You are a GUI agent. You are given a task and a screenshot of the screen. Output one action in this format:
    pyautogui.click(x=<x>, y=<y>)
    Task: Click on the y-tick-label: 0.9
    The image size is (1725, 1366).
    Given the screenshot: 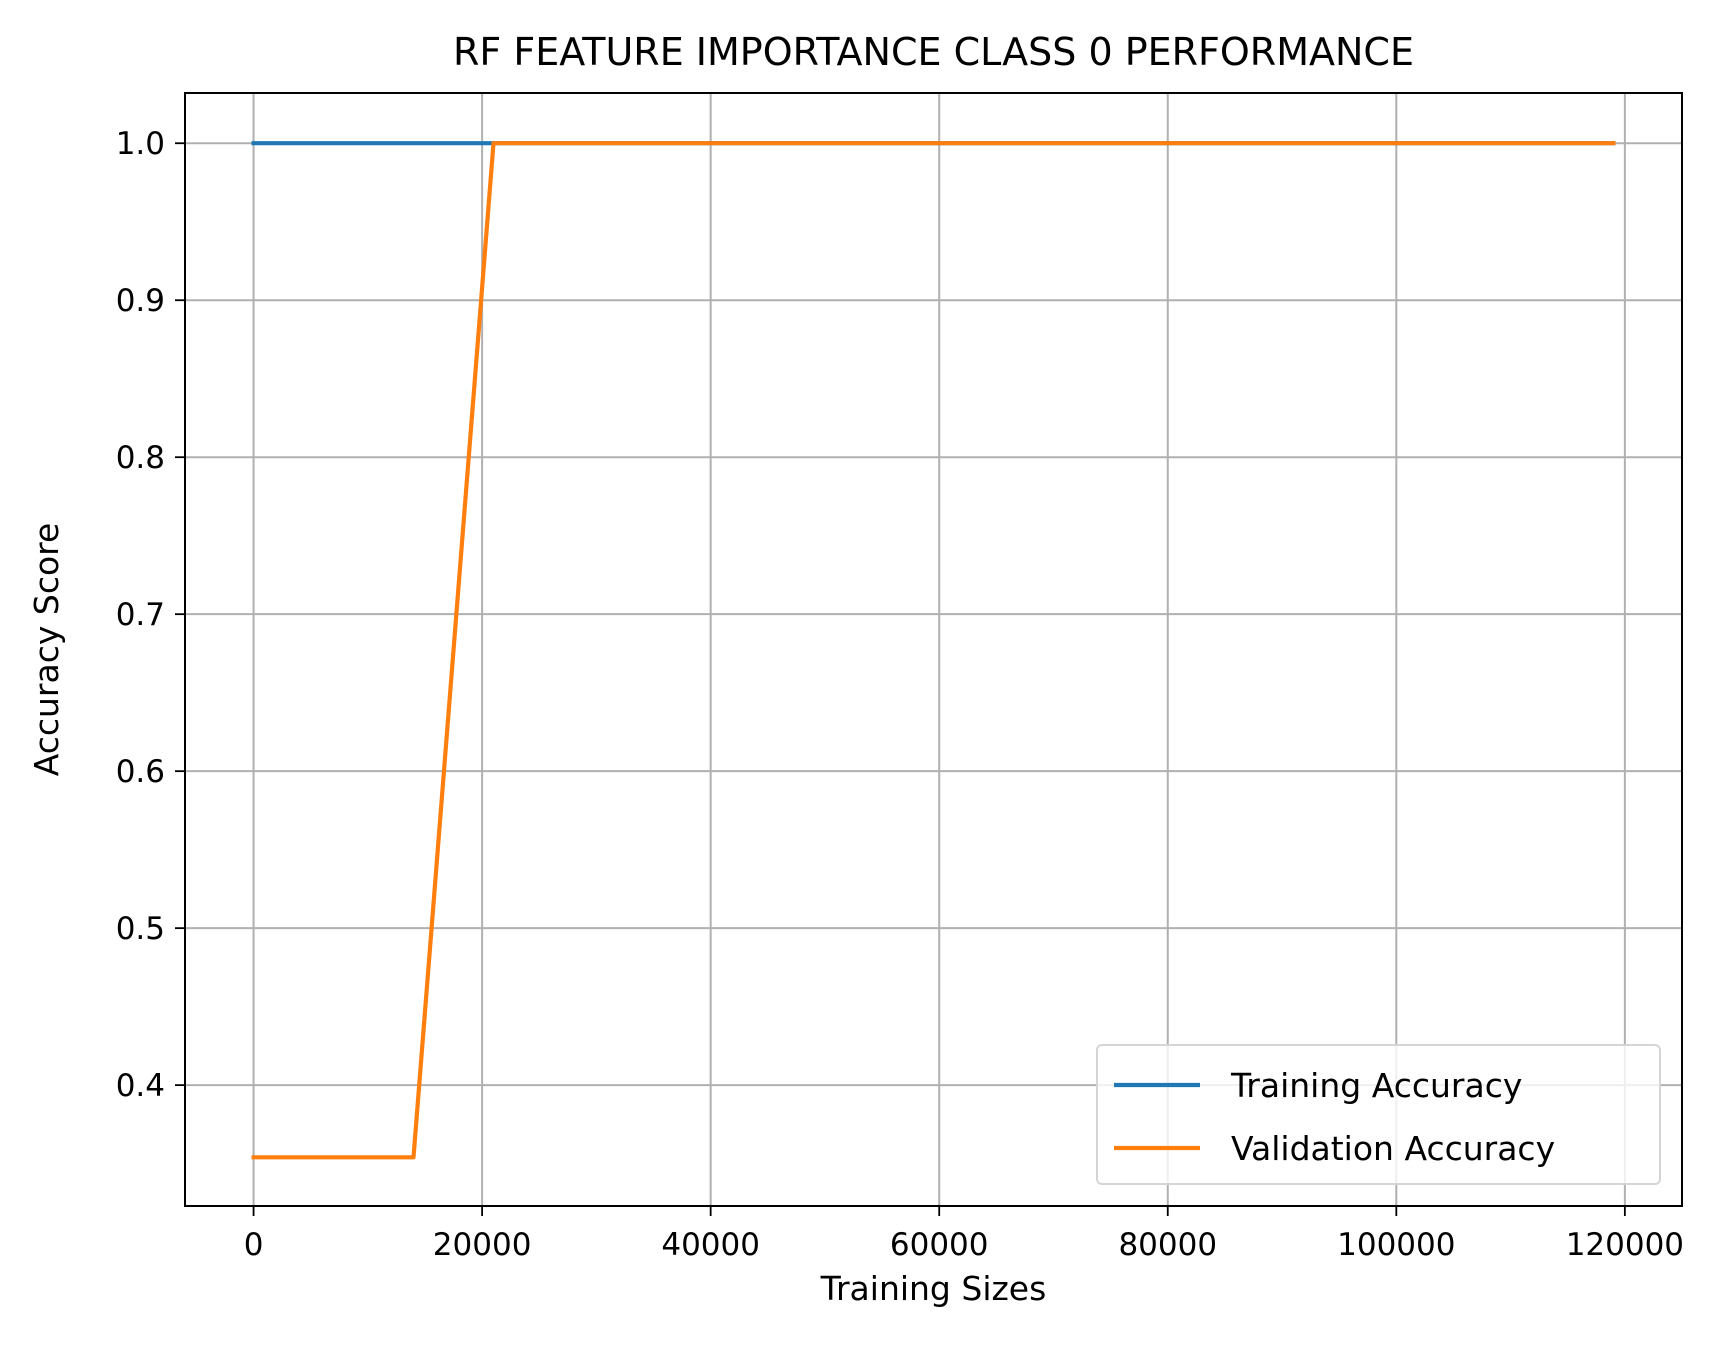 What is the action you would take?
    pyautogui.click(x=140, y=301)
    